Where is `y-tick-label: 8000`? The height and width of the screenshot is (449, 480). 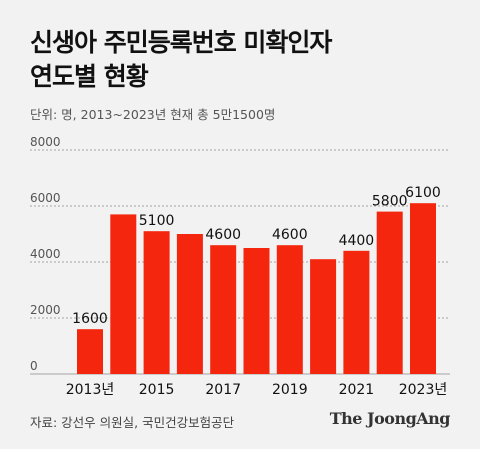 y-tick-label: 8000 is located at coordinates (45, 142).